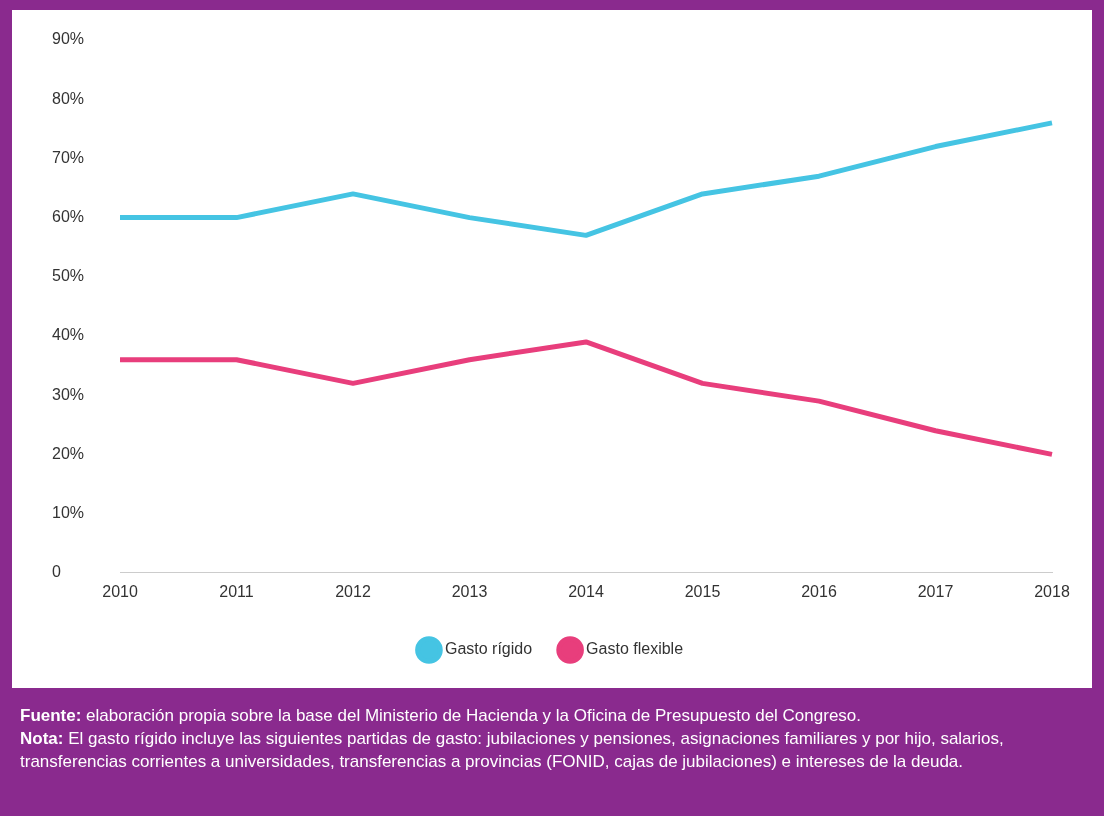 Image resolution: width=1104 pixels, height=816 pixels. I want to click on y-tick-label: 30%, so click(68, 394).